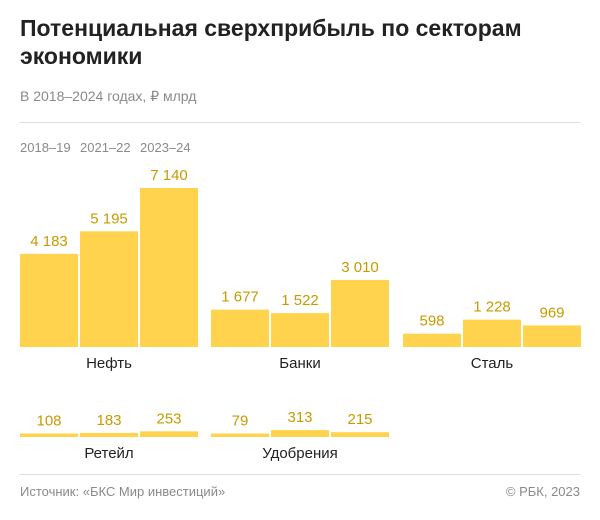  Describe the element at coordinates (49, 241) in the screenshot. I see `value-label: 4 183` at that location.